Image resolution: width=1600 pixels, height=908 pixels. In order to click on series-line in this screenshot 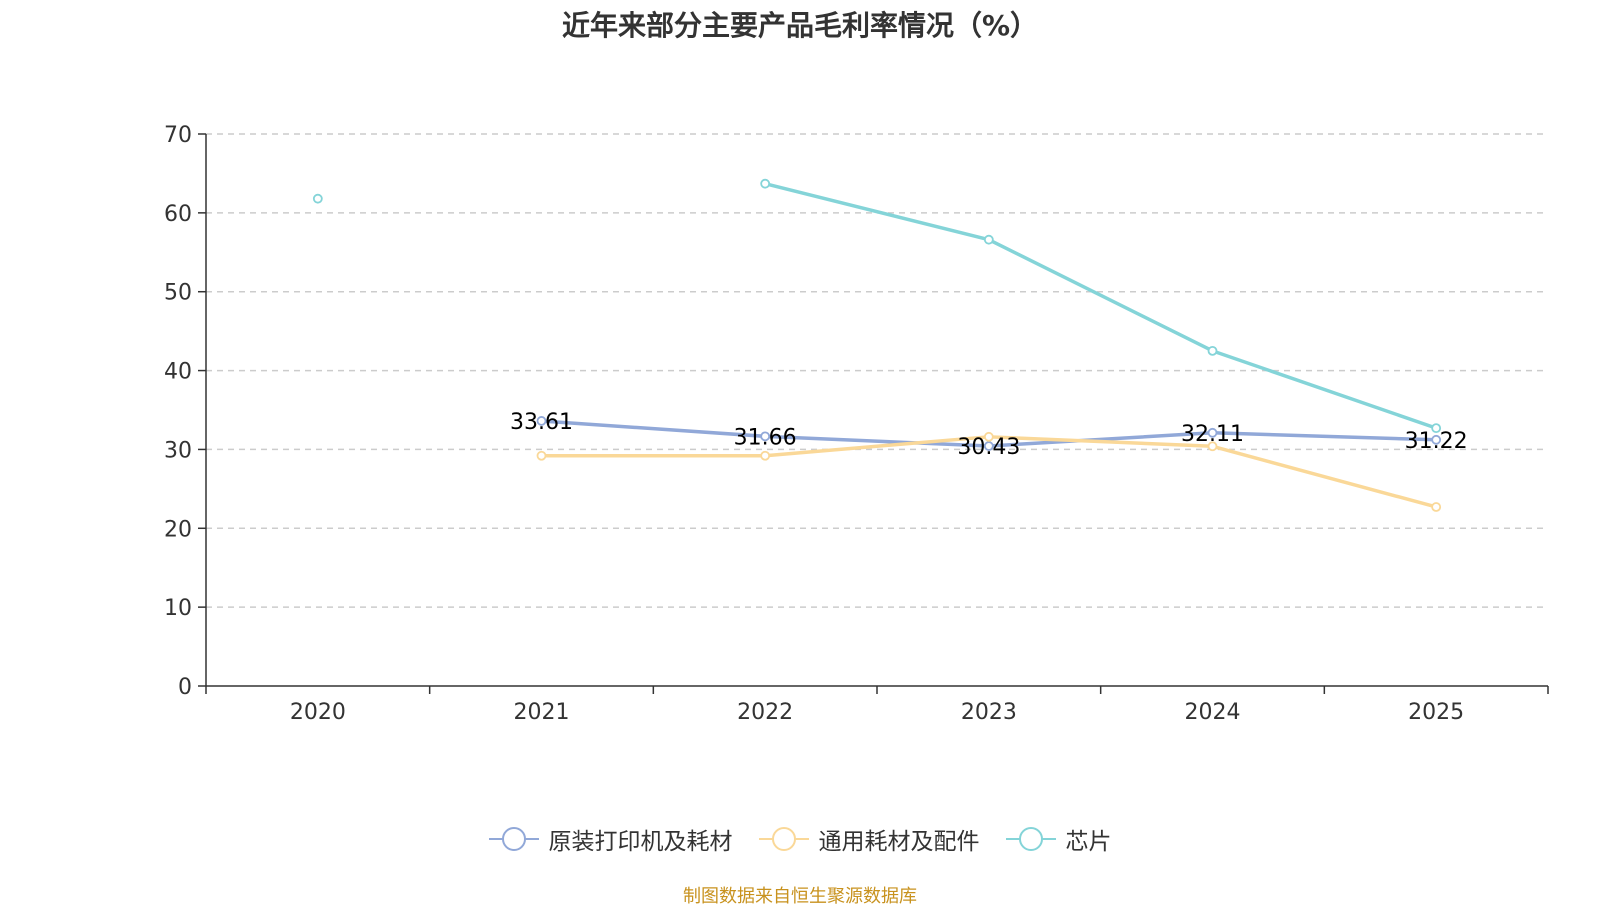, I will do `click(1100, 305)`.